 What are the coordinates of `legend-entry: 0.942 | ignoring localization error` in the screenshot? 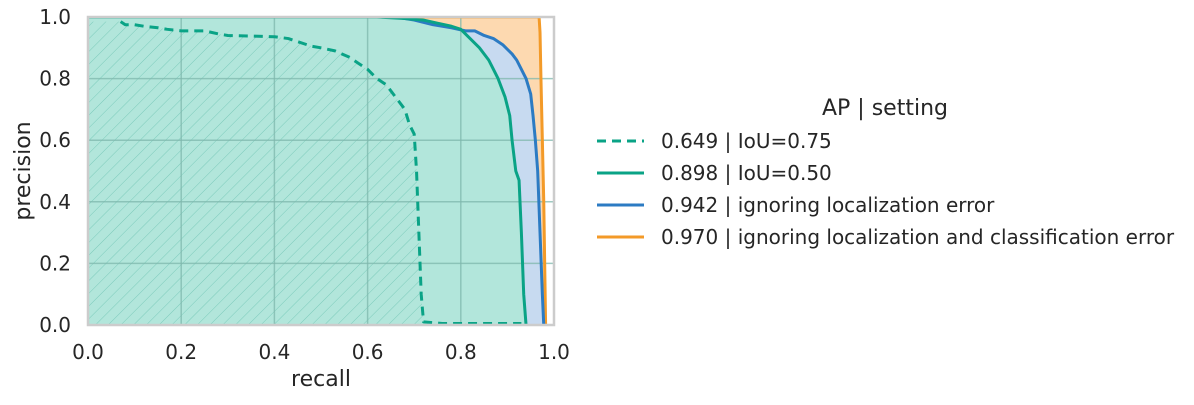 It's located at (796, 205).